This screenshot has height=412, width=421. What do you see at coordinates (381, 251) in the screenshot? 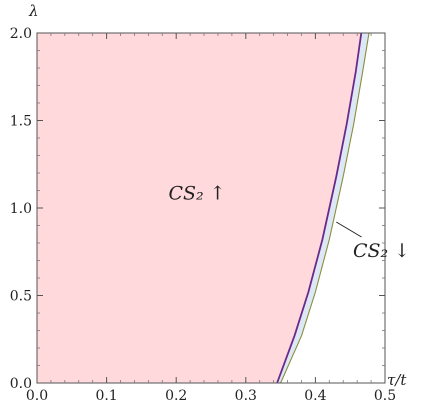
I see `annotation-cs2-down: CS₂ ↓` at bounding box center [381, 251].